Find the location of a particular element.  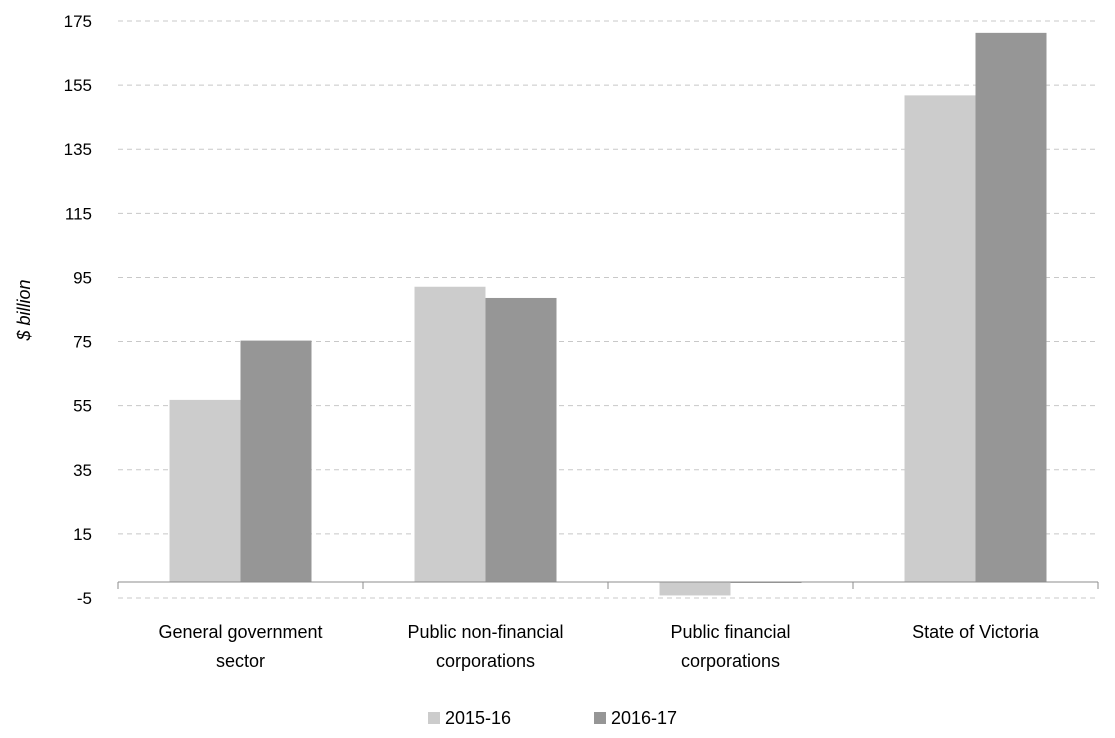

y-tick-label: 35 is located at coordinates (82, 470).